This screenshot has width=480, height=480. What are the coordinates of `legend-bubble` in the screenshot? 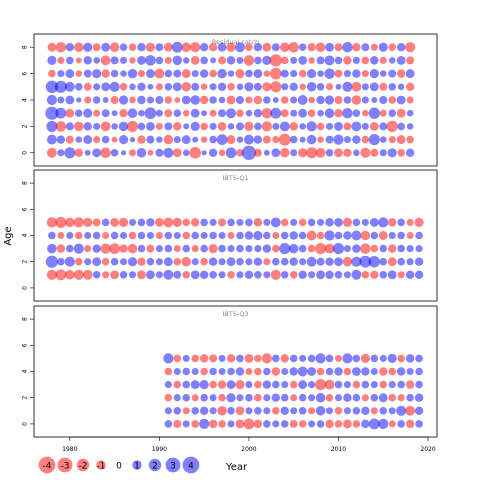 It's located at (191, 465).